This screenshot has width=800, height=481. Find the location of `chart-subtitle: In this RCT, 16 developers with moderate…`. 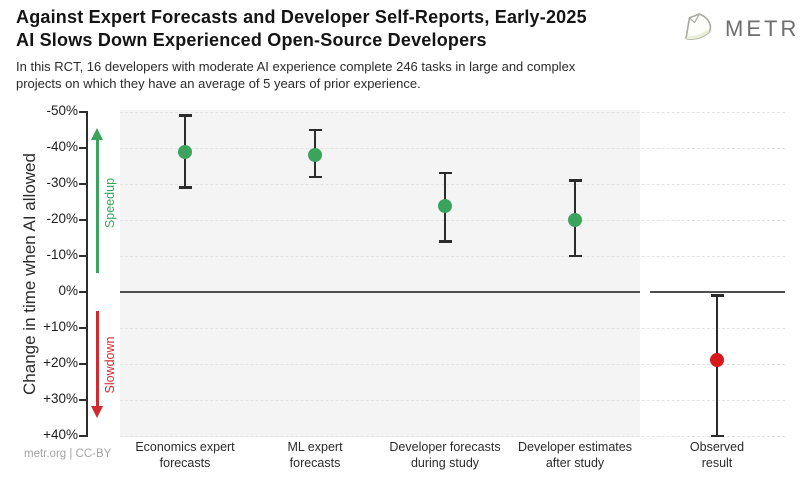

chart-subtitle: In this RCT, 16 developers with moderate… is located at coordinates (295, 75).